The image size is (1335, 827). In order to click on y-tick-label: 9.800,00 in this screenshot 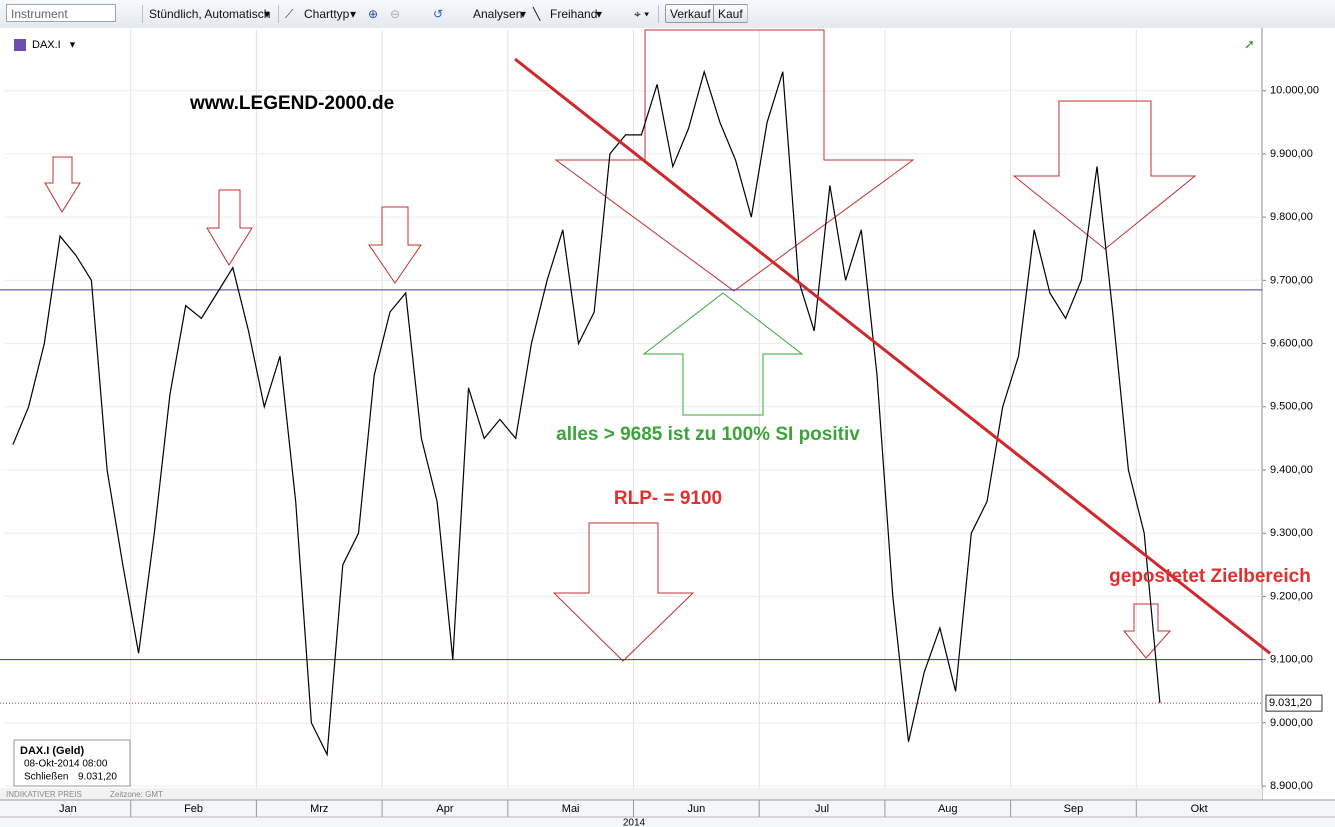, I will do `click(1291, 217)`.